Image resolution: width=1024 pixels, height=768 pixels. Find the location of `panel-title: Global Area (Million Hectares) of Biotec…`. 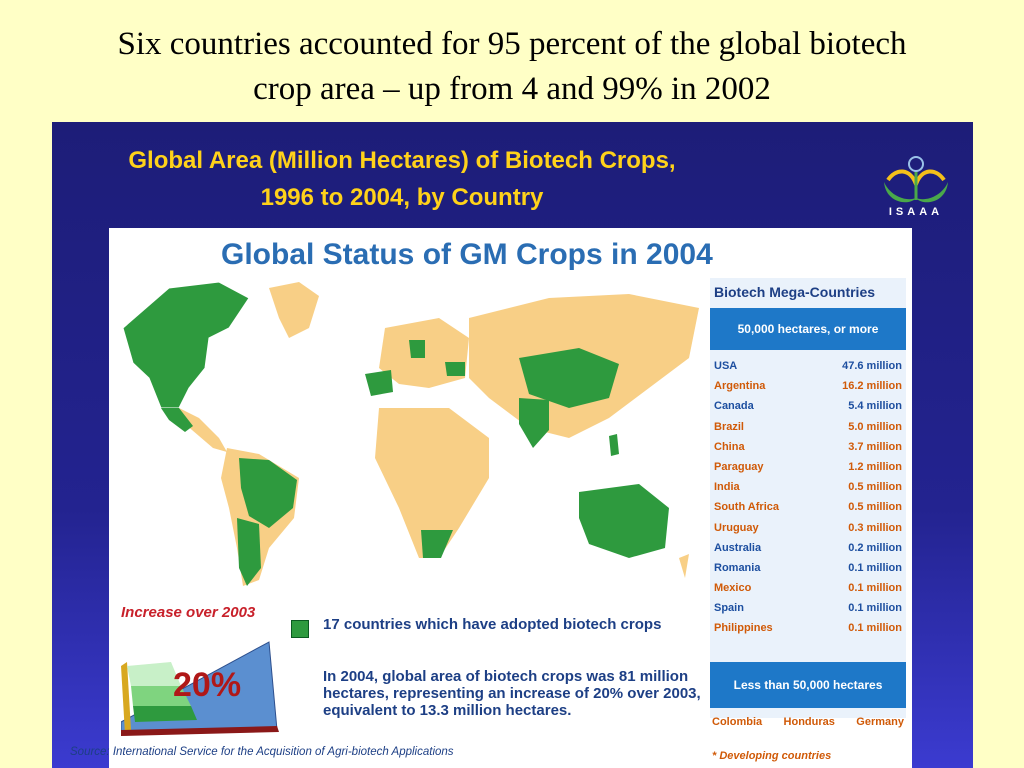

panel-title: Global Area (Million Hectares) of Biotec… is located at coordinates (402, 179).